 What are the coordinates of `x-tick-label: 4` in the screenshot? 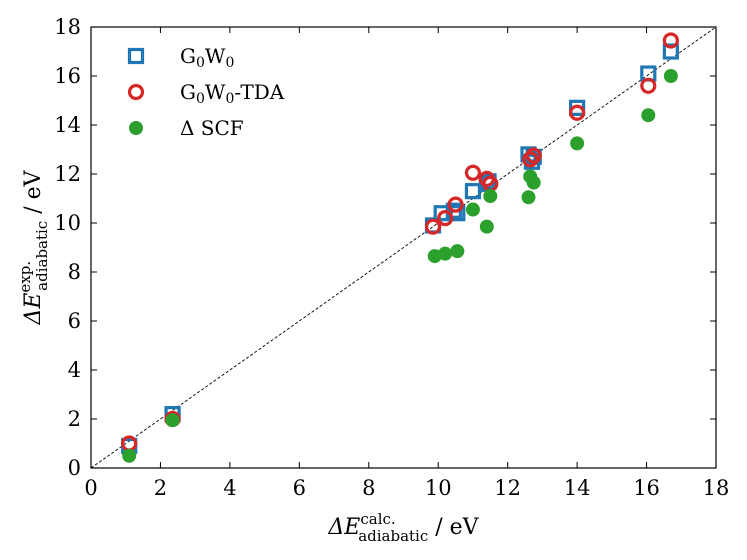 It's located at (229, 488).